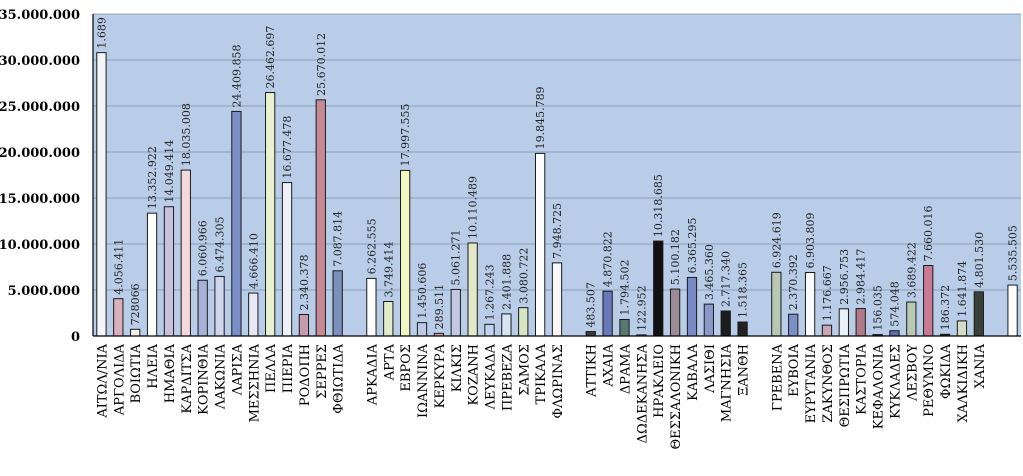  What do you see at coordinates (793, 282) in the screenshot?
I see `data-label: 2.370.392` at bounding box center [793, 282].